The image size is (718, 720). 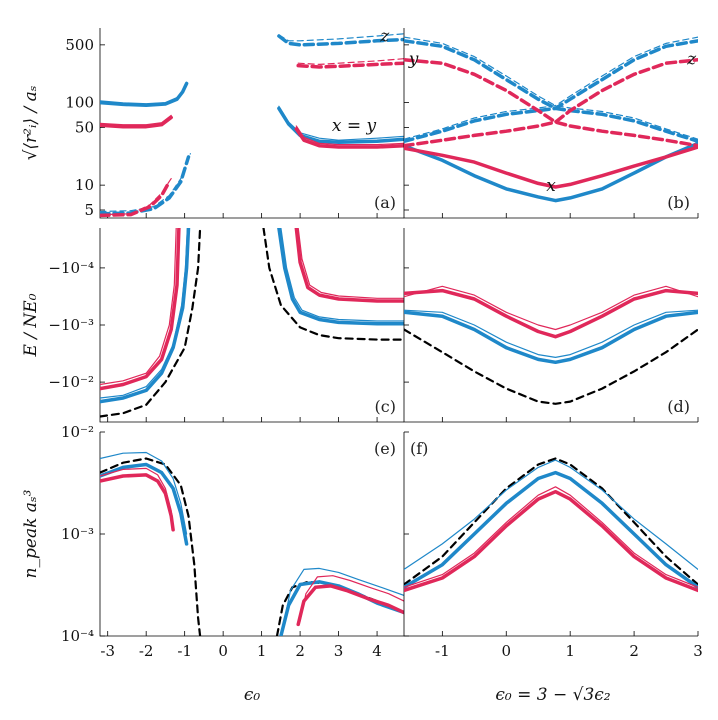 What do you see at coordinates (71, 382) in the screenshot?
I see `y-tick-label: −10⁻²` at bounding box center [71, 382].